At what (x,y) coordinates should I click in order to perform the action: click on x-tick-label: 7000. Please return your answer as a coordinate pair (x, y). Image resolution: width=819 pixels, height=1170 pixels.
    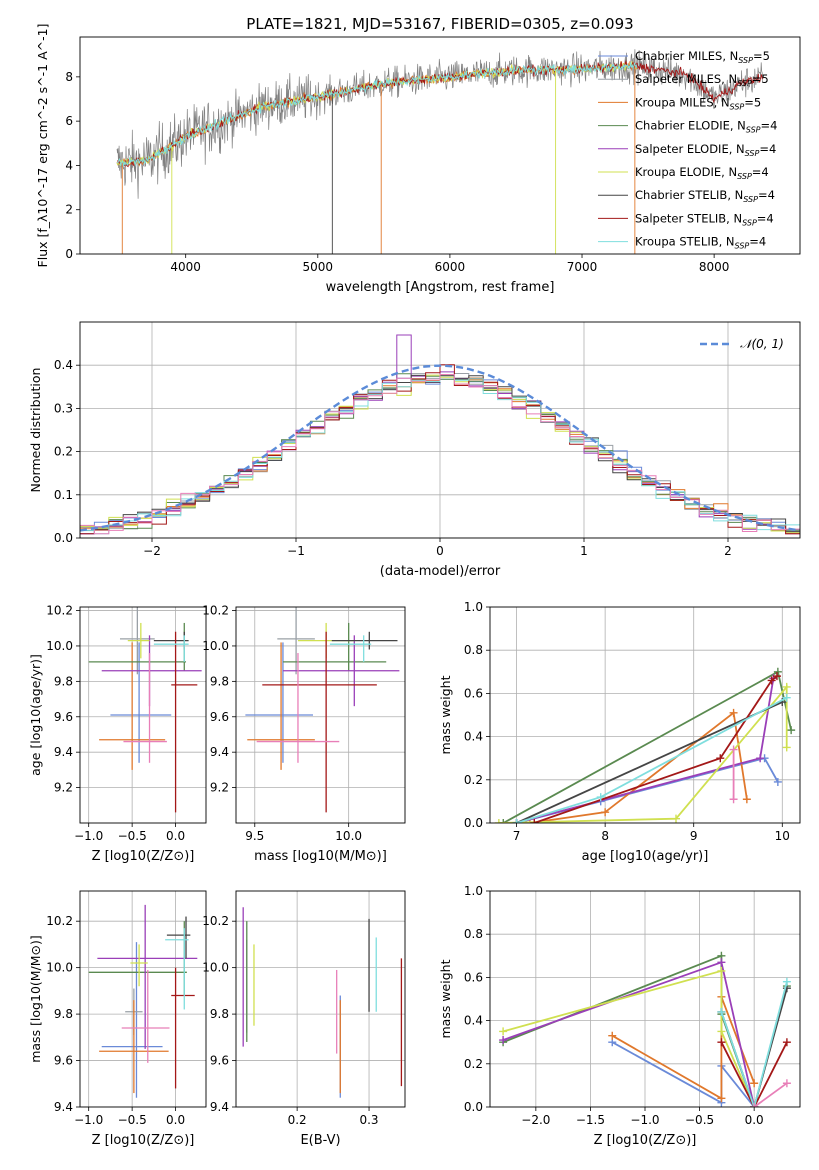
    Looking at the image, I should click on (582, 267).